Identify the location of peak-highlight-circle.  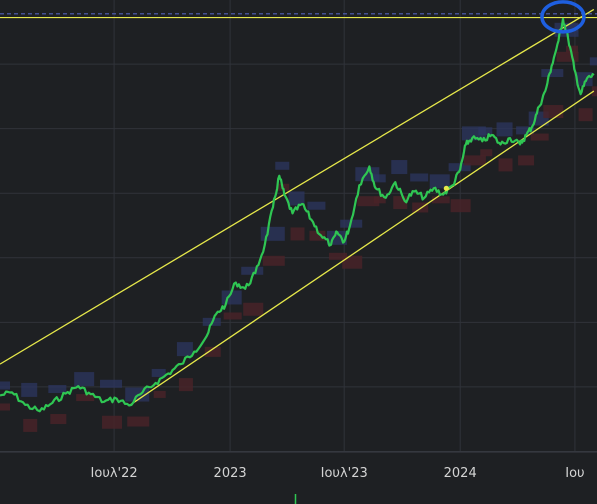
(563, 17).